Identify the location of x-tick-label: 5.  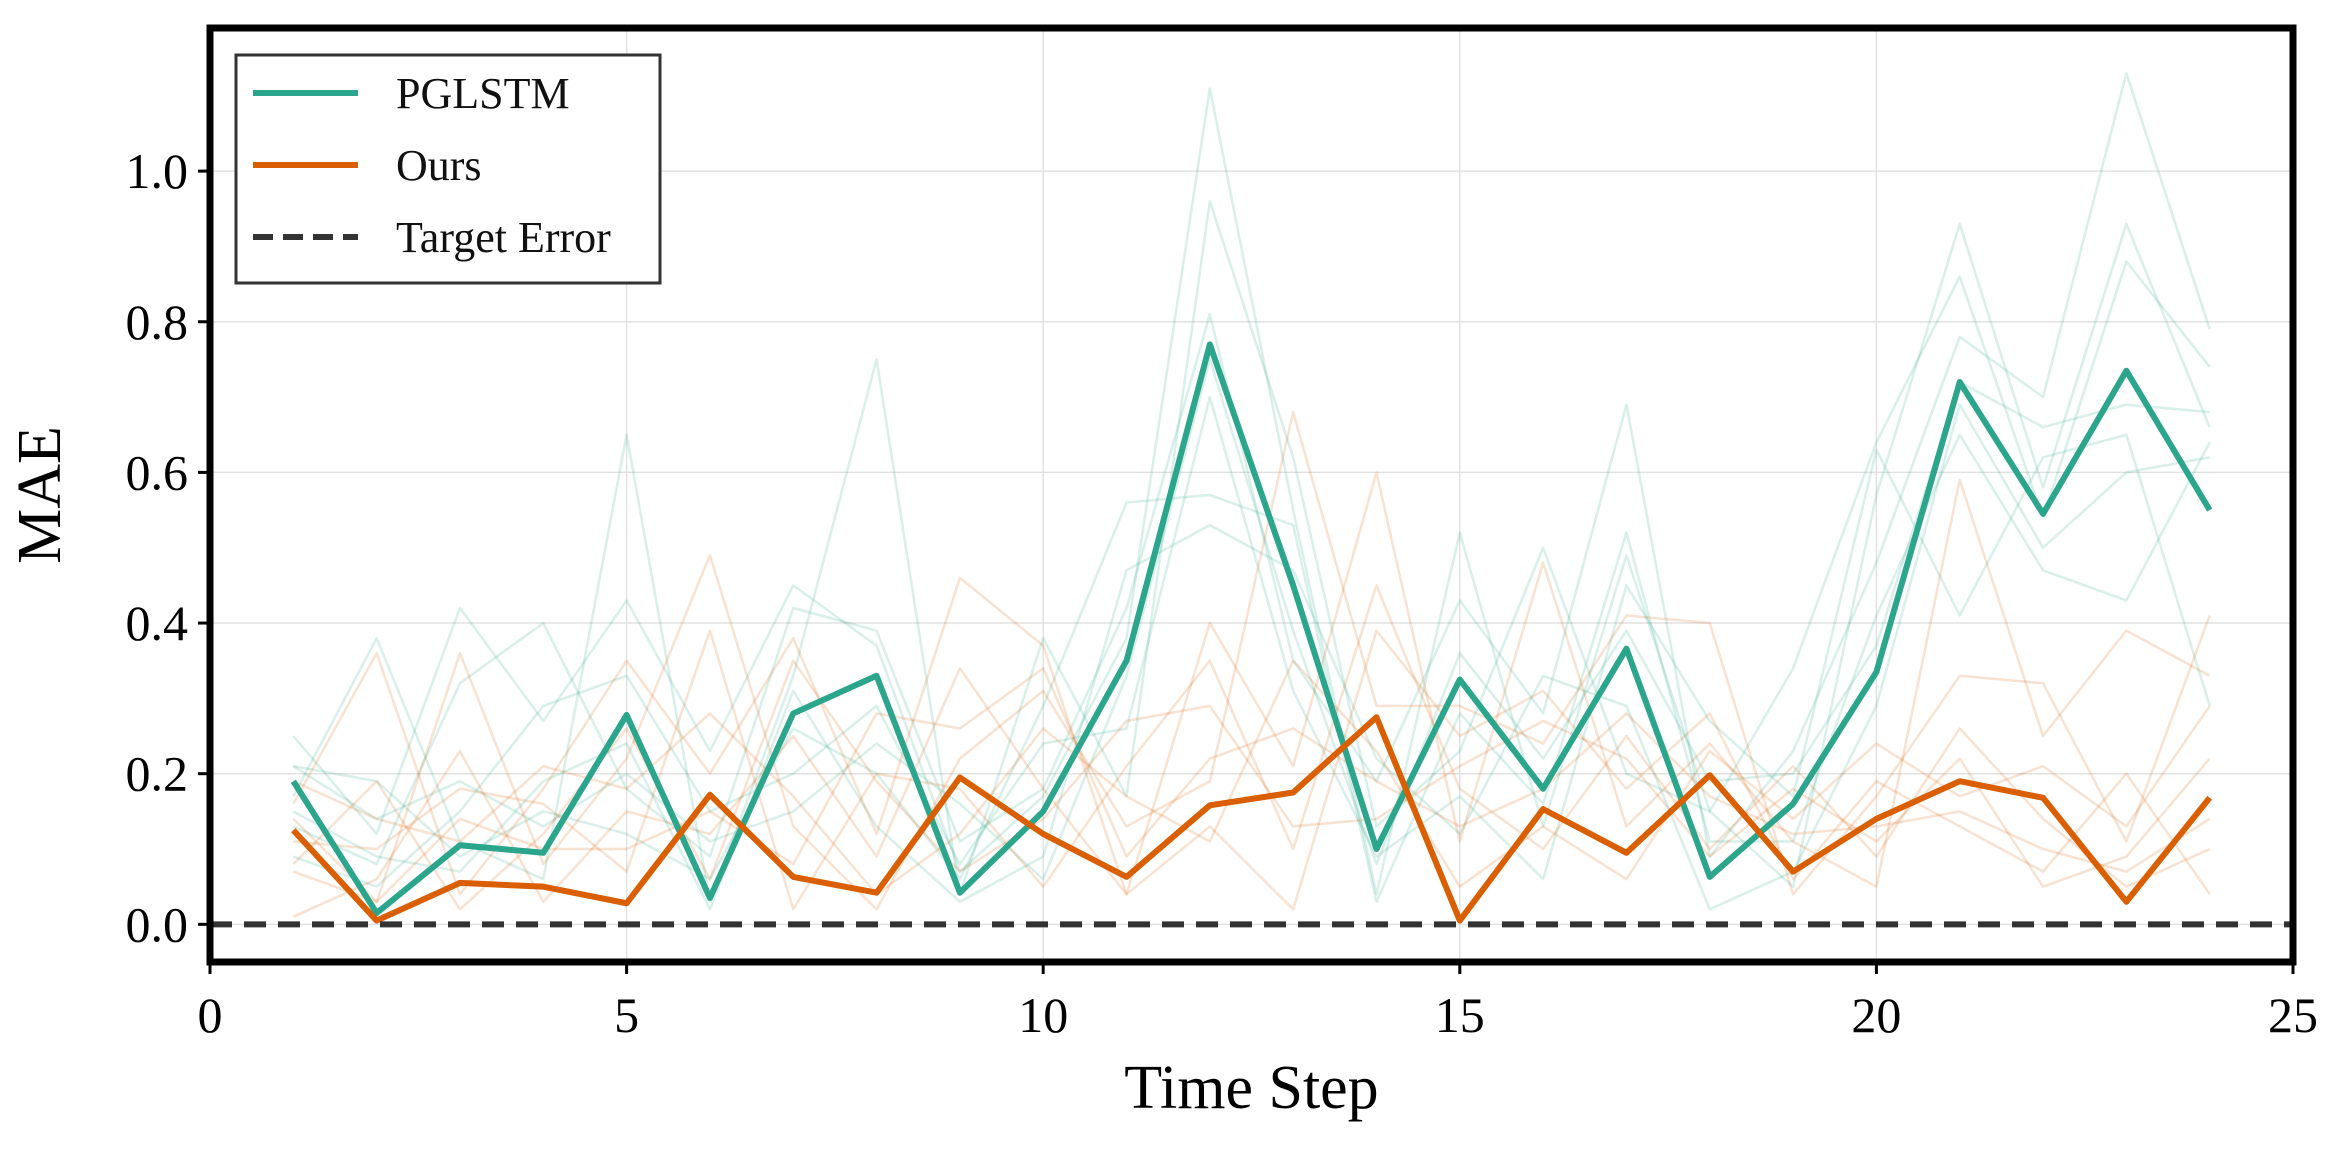
(626, 1015).